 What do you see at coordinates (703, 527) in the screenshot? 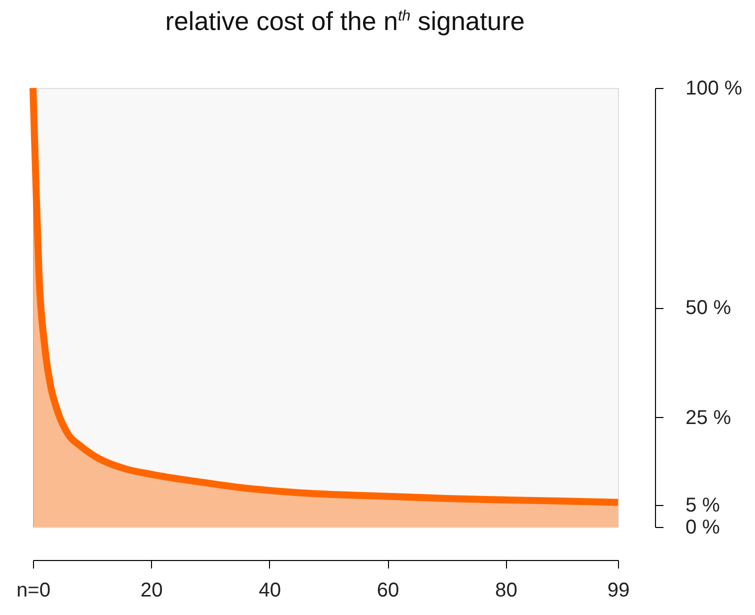
I see `y-tick-label: 0 %` at bounding box center [703, 527].